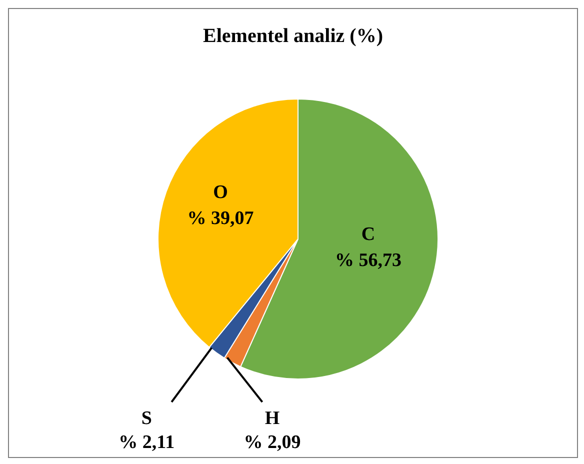 The height and width of the screenshot is (464, 584). Describe the element at coordinates (293, 36) in the screenshot. I see `chart-title: Elementel analiz (%)` at that location.